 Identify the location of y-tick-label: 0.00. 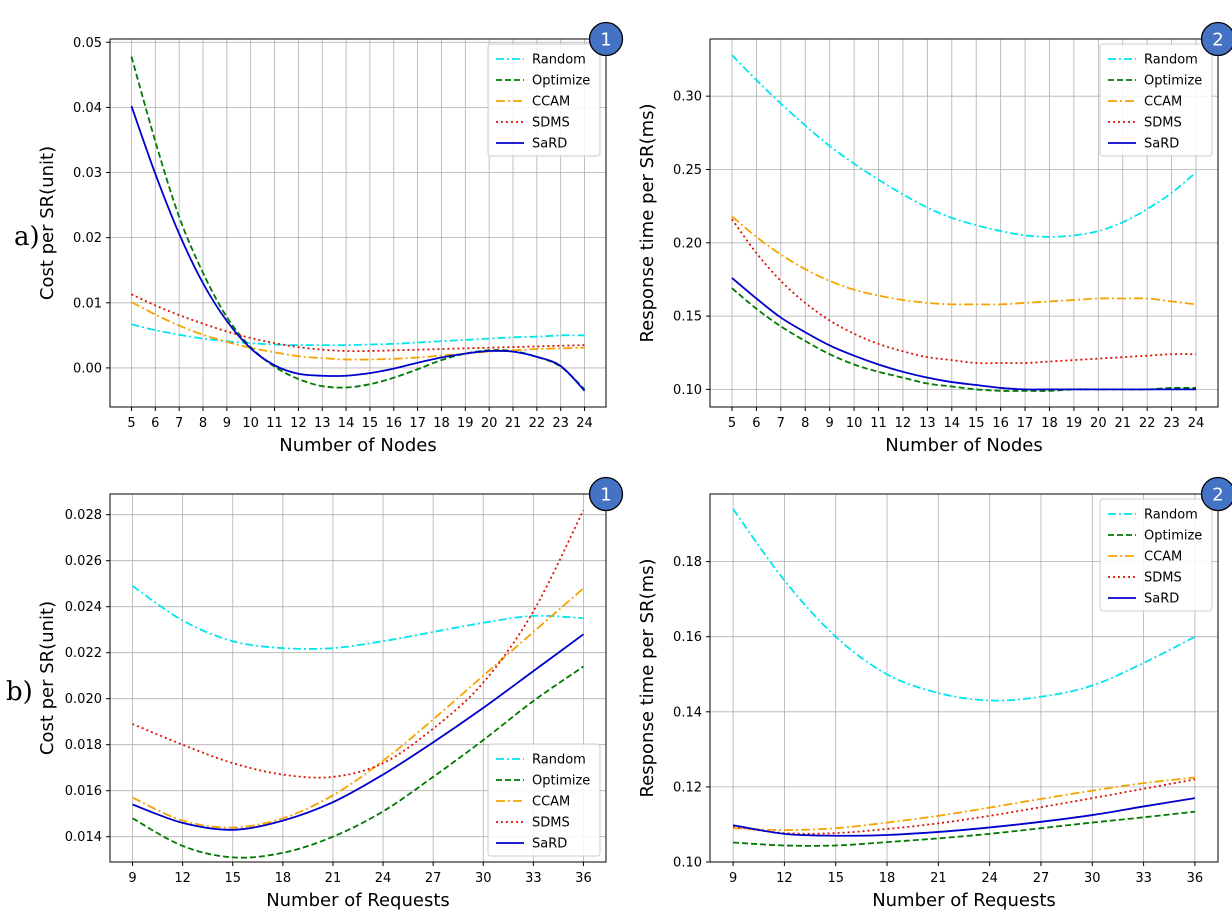
(87, 368).